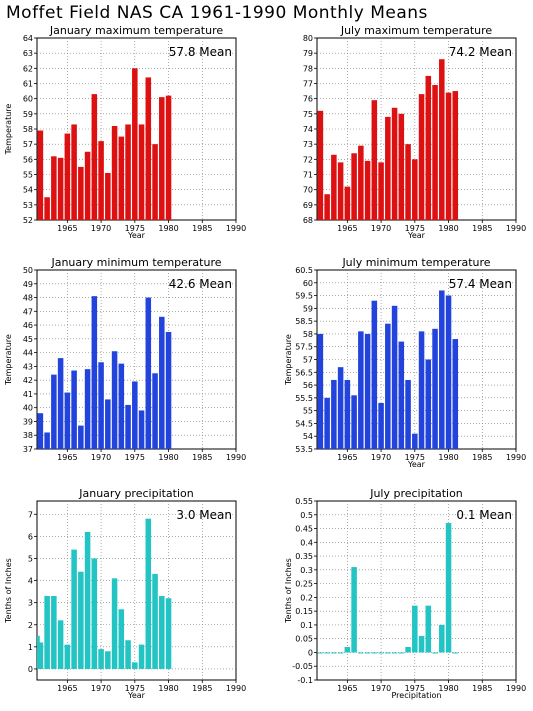 The image size is (533, 711). Describe the element at coordinates (30, 625) in the screenshot. I see `y-tick-label: 2` at that location.